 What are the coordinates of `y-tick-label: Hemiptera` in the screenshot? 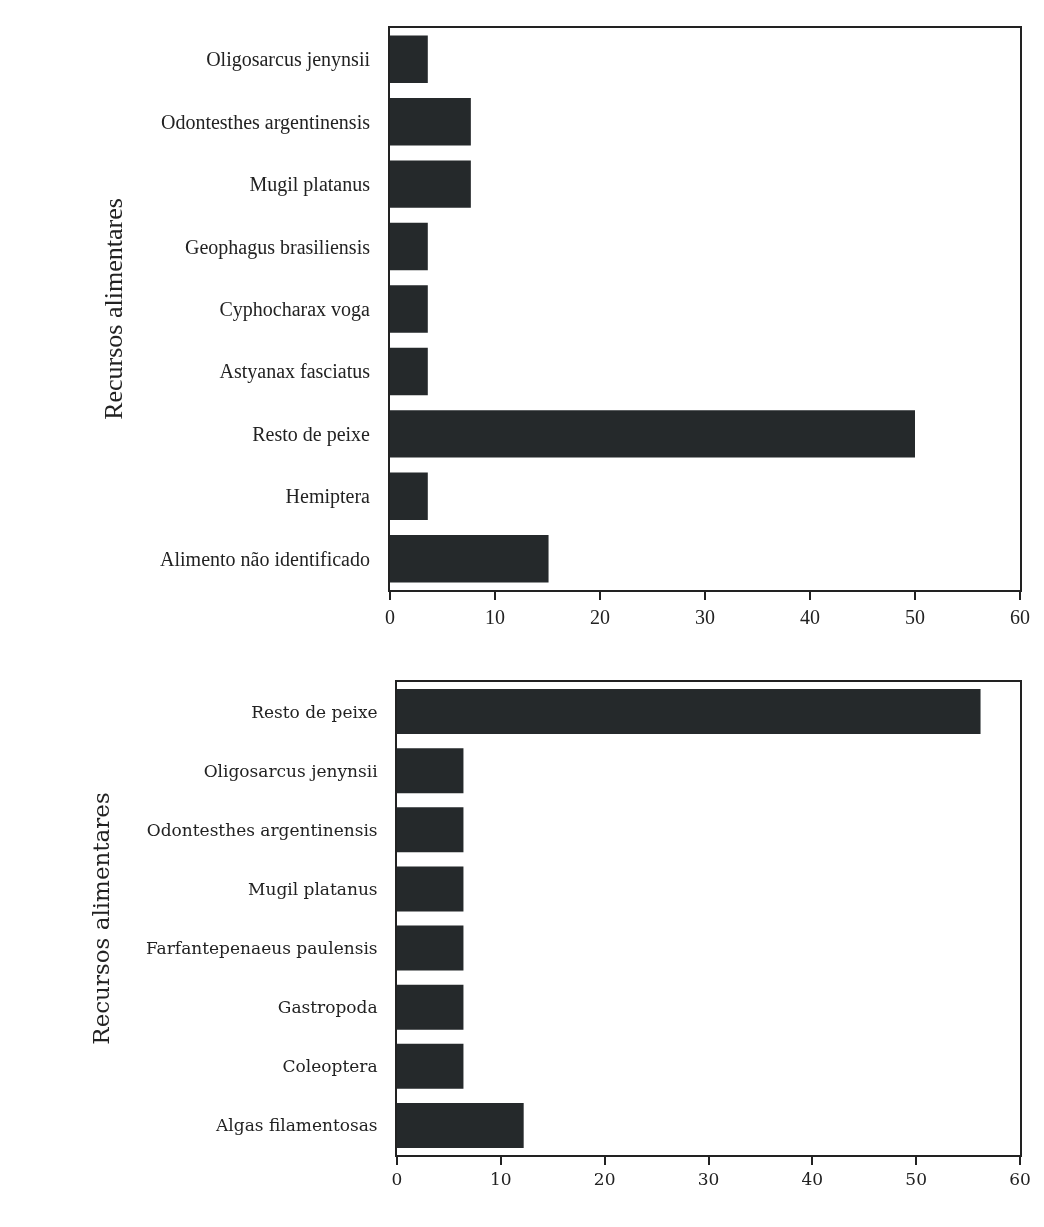 It's located at (328, 497).